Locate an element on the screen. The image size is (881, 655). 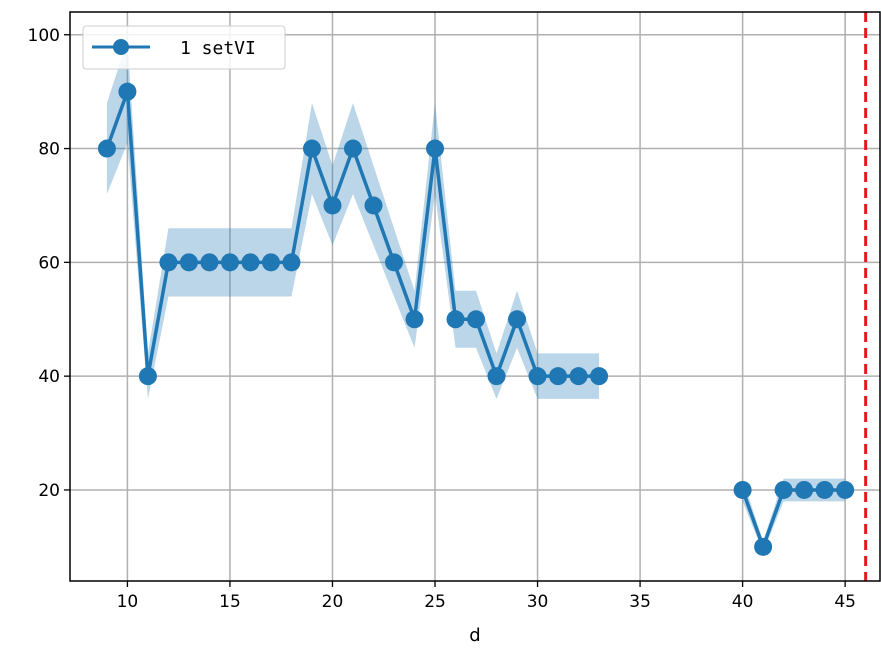
x-tick-label: 40 is located at coordinates (743, 602).